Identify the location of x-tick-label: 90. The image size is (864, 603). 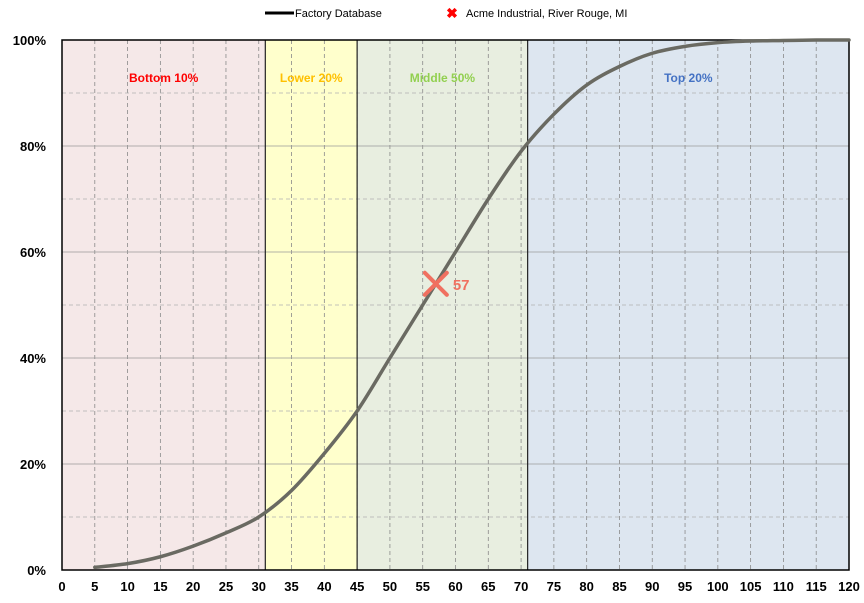
(652, 586).